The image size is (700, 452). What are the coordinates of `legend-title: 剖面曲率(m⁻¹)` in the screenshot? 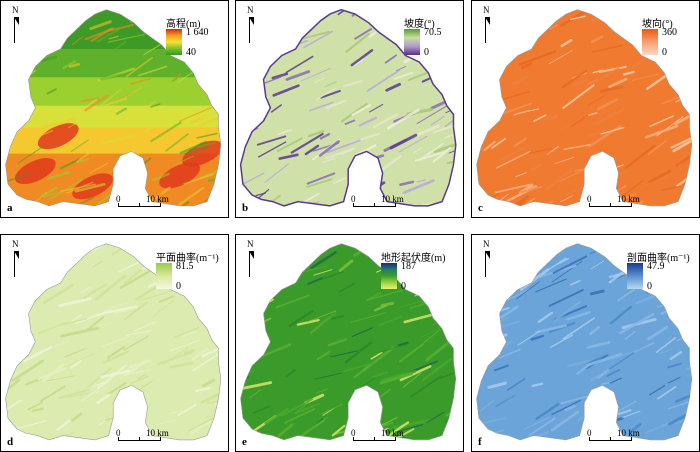 It's located at (658, 258).